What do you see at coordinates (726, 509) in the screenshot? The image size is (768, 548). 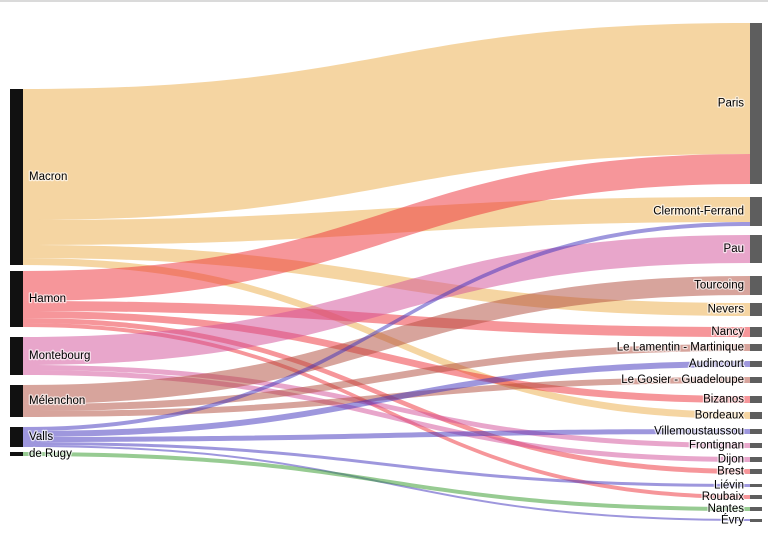 I see `node-label-nantes: Nantes` at bounding box center [726, 509].